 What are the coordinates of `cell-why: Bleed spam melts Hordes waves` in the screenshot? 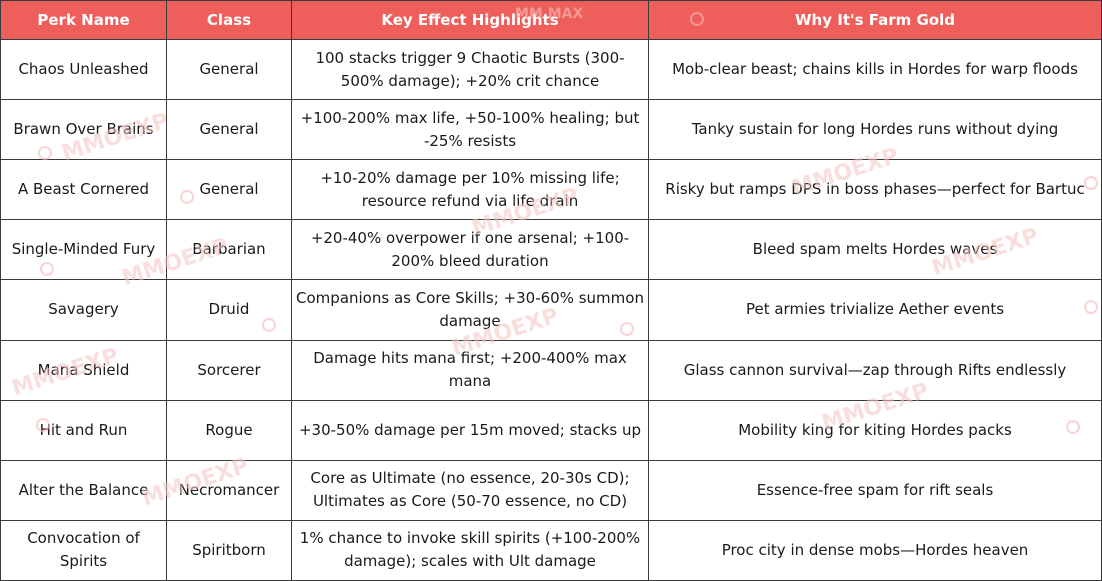 It's located at (875, 250).